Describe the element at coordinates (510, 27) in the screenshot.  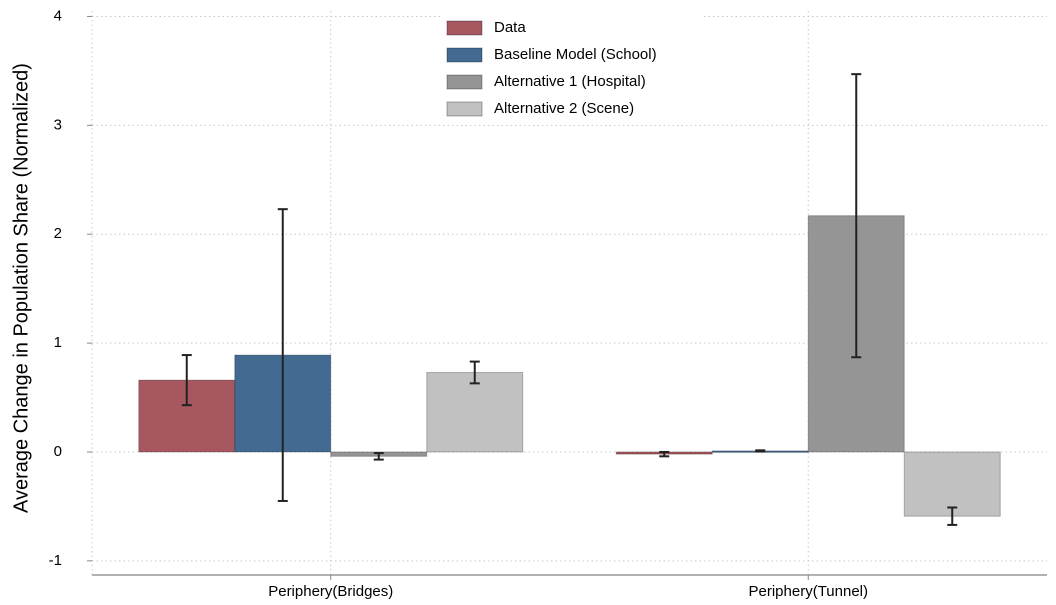
I see `legend-label: Data` at that location.